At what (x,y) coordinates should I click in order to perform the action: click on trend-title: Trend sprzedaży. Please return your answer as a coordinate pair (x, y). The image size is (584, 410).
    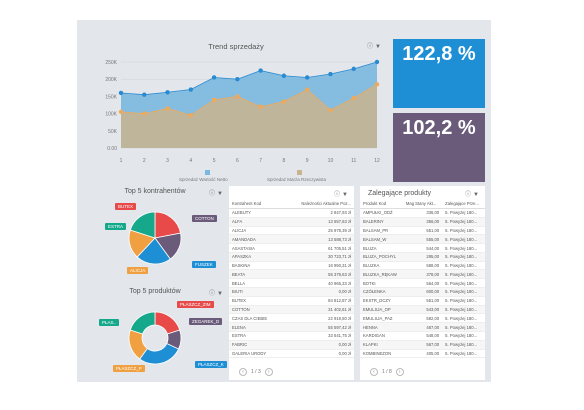
    Looking at the image, I should click on (236, 46).